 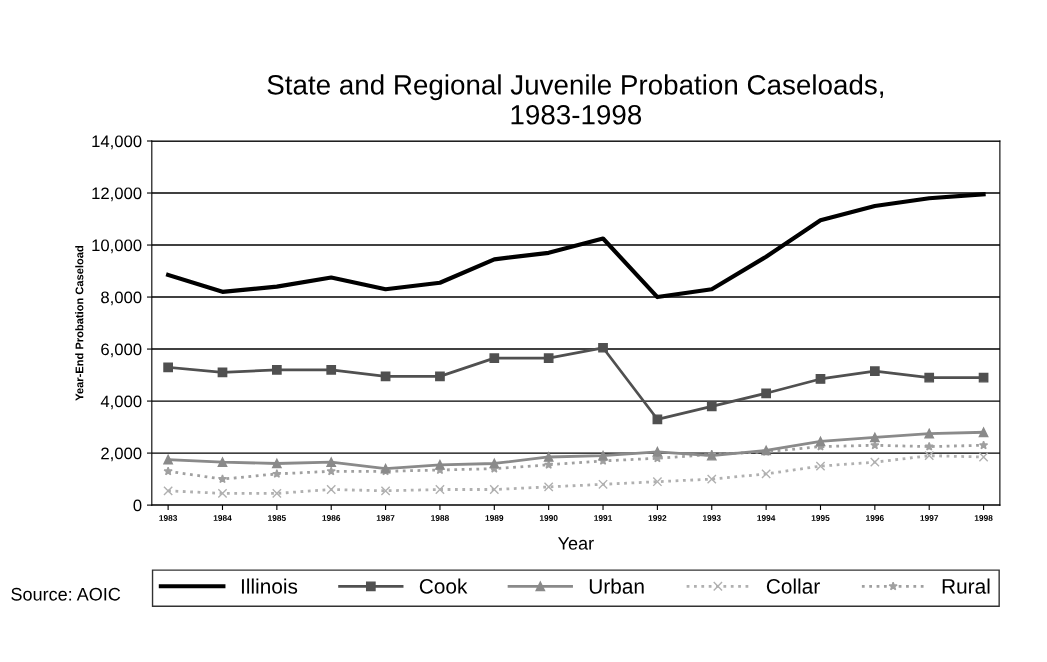 I want to click on y-tick-label: 0, so click(x=137, y=505).